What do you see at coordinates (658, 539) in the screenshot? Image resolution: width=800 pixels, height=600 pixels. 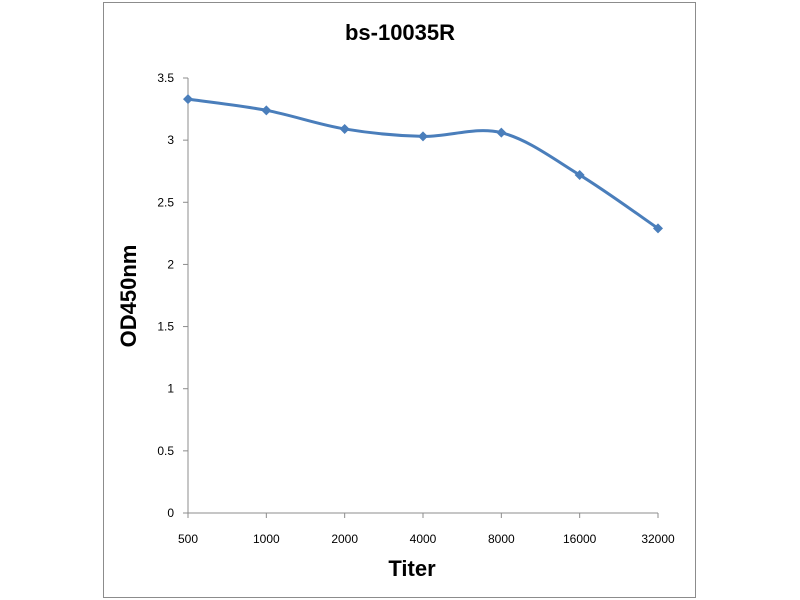 I see `x-tick-label: 32000` at bounding box center [658, 539].